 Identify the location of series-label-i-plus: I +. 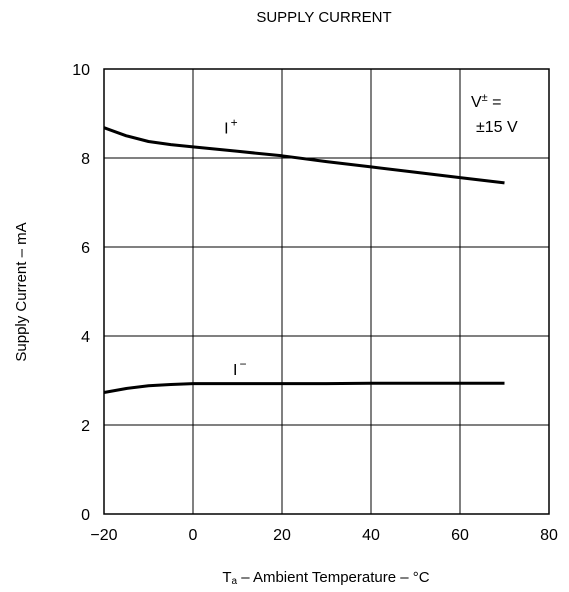
(230, 127).